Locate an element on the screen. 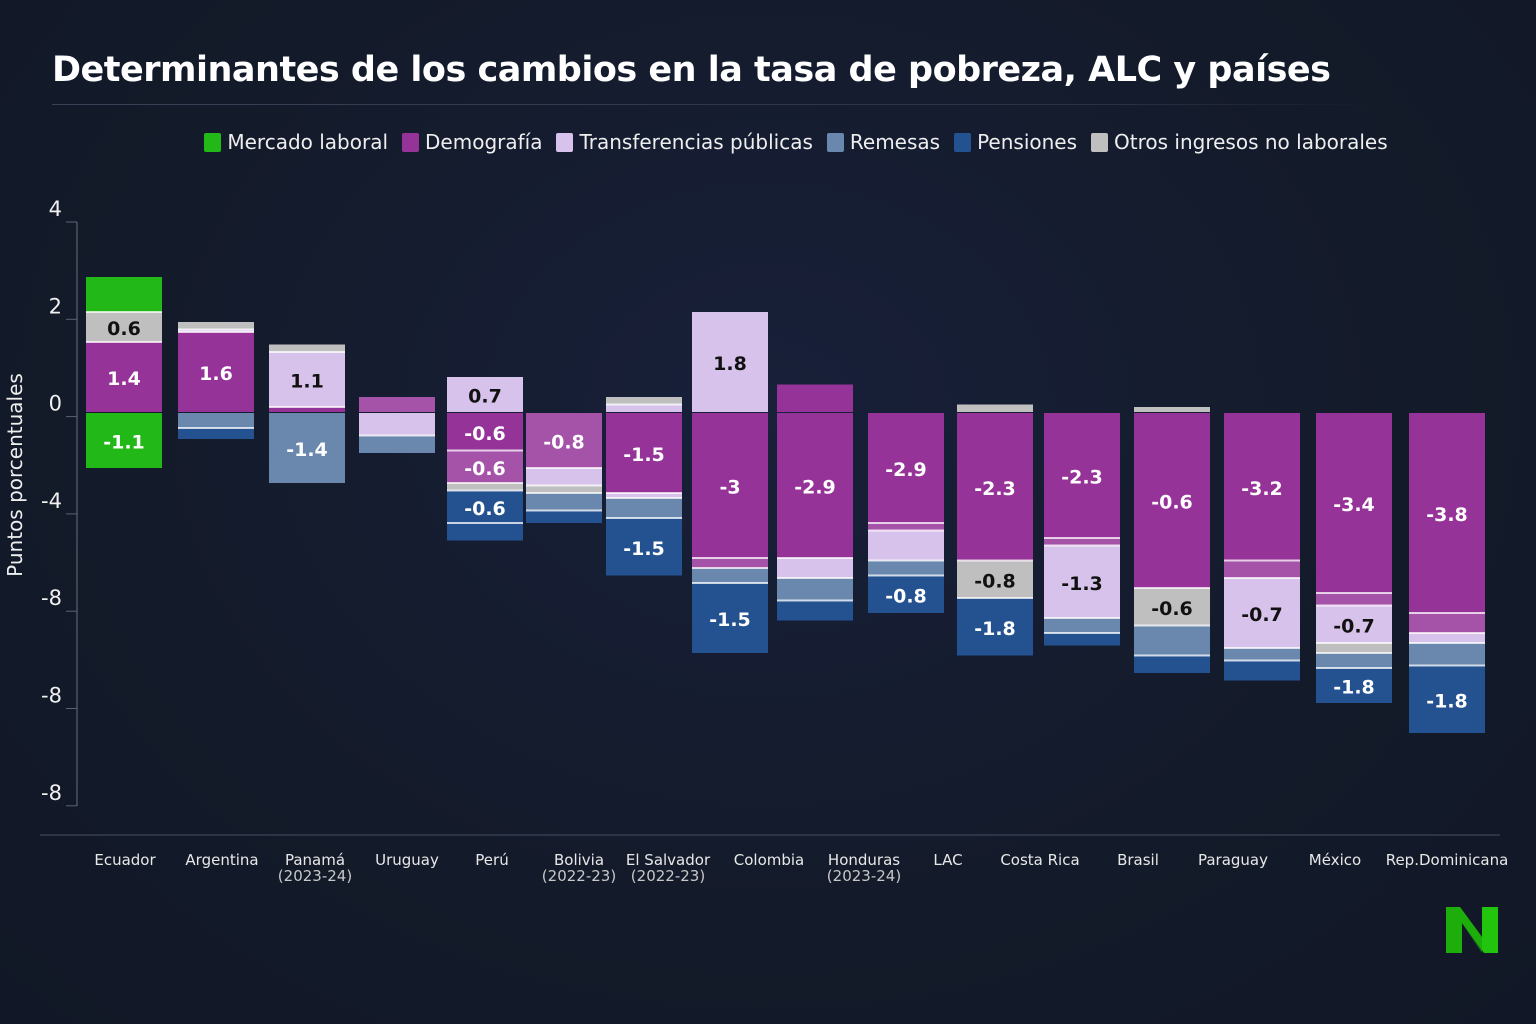 The height and width of the screenshot is (1024, 1536). x-tick-label: Colombia is located at coordinates (769, 860).